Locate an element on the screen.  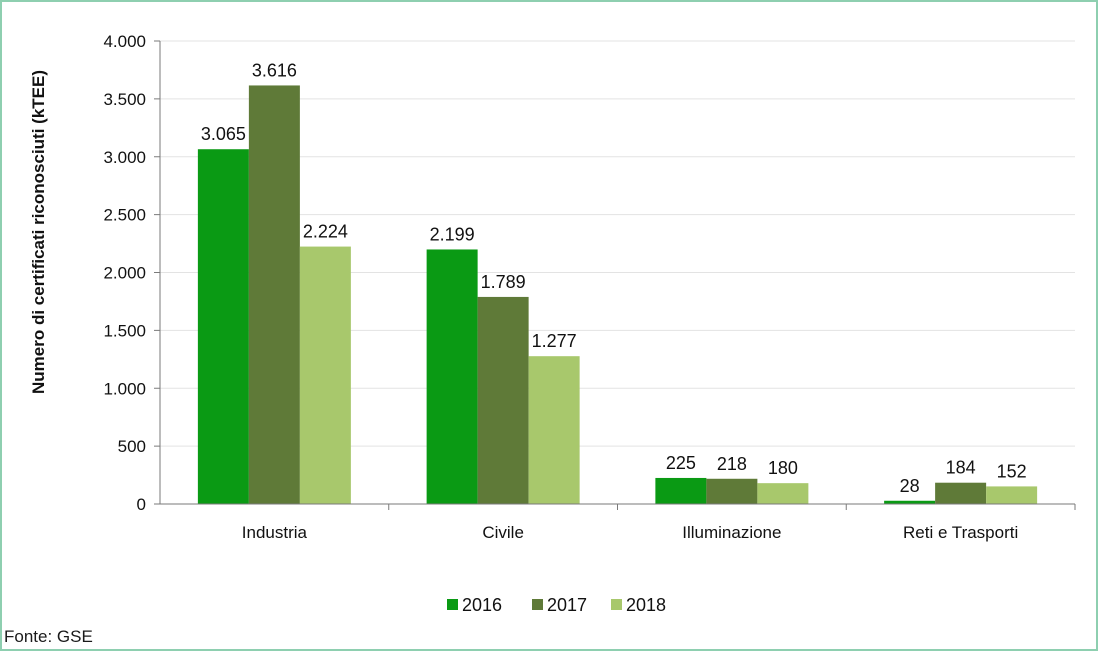
y-tick-labels: 0 500 1.000 1.500 2.000 2.500 3.000 3.500 4.000 is located at coordinates (124, 273).